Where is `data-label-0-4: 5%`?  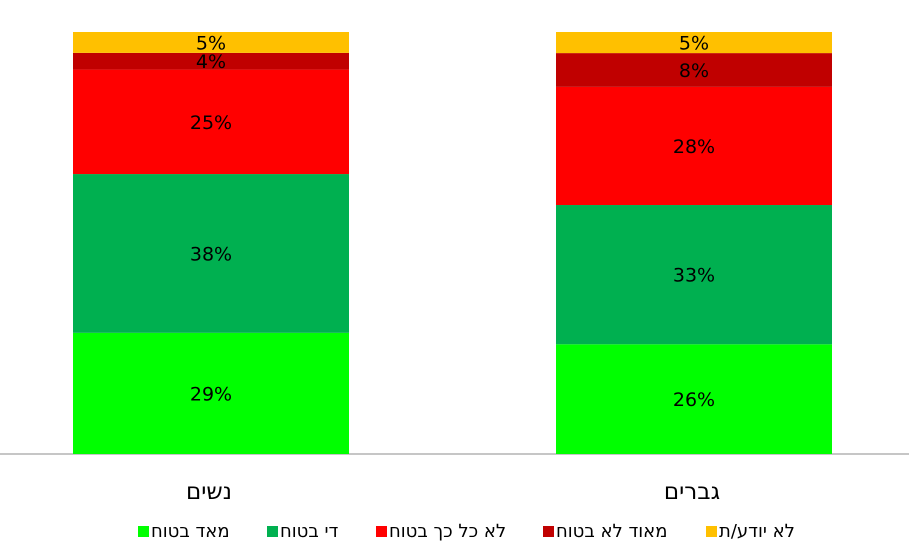 data-label-0-4: 5% is located at coordinates (211, 43).